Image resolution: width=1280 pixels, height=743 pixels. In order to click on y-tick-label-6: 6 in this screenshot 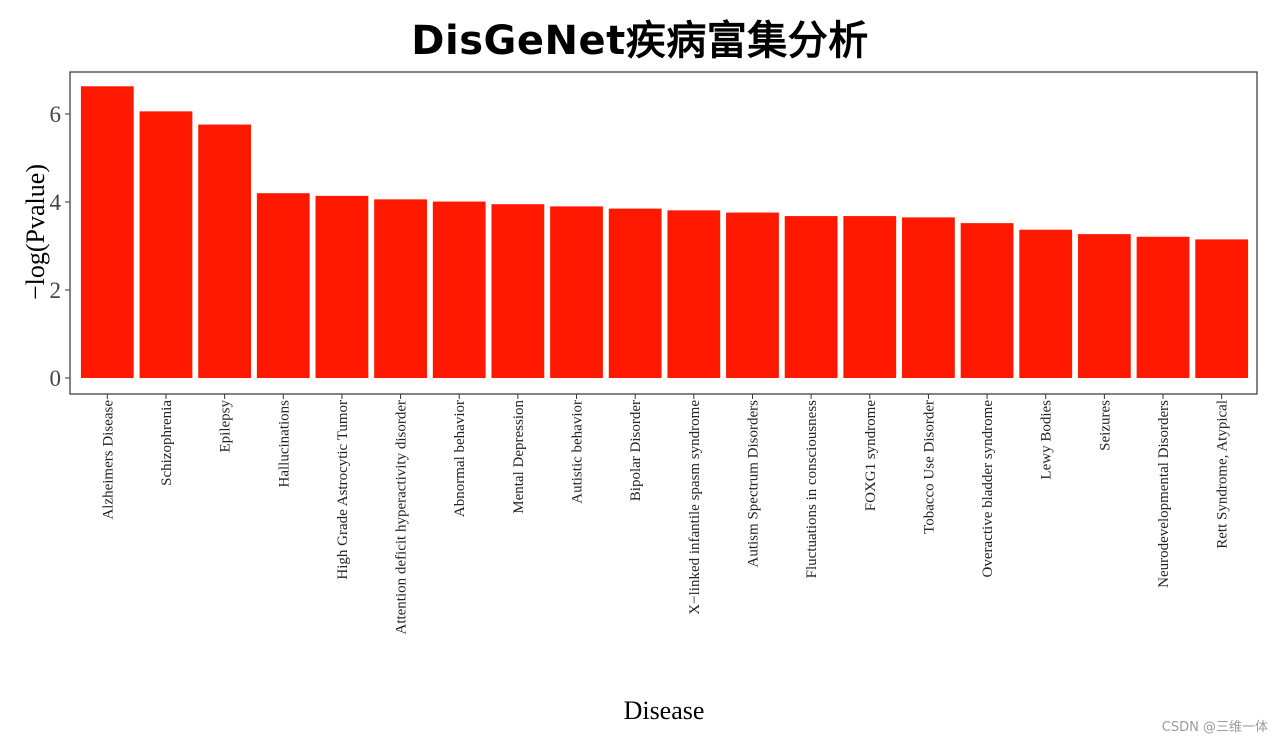, I will do `click(56, 114)`.